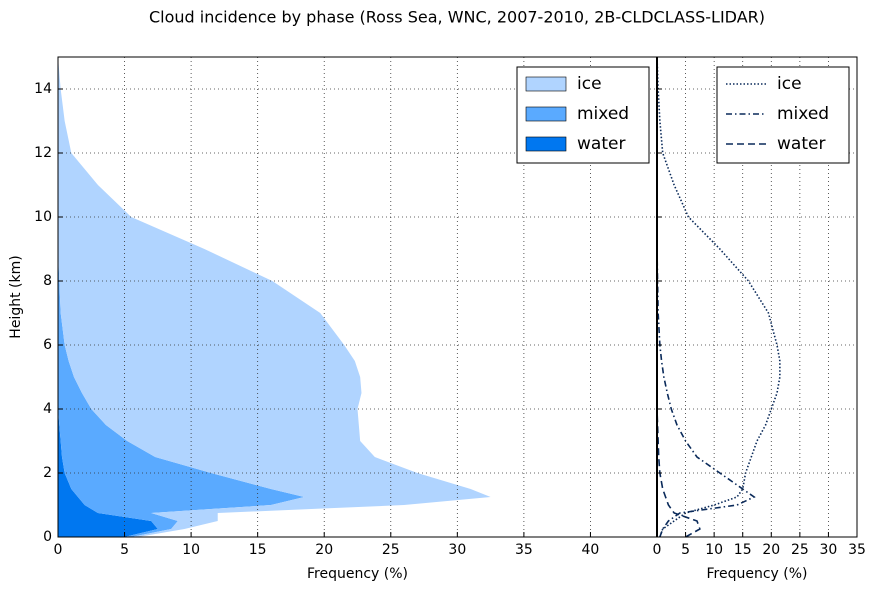  What do you see at coordinates (47, 409) in the screenshot?
I see `y-tick-label: 4` at bounding box center [47, 409].